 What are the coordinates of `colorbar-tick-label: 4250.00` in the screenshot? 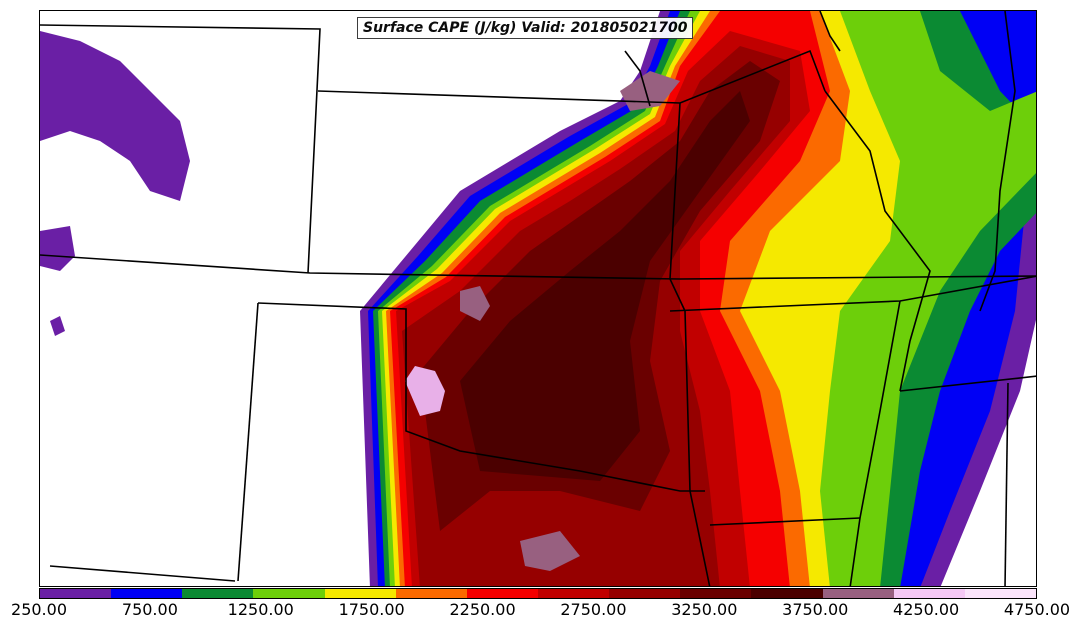 It's located at (926, 609).